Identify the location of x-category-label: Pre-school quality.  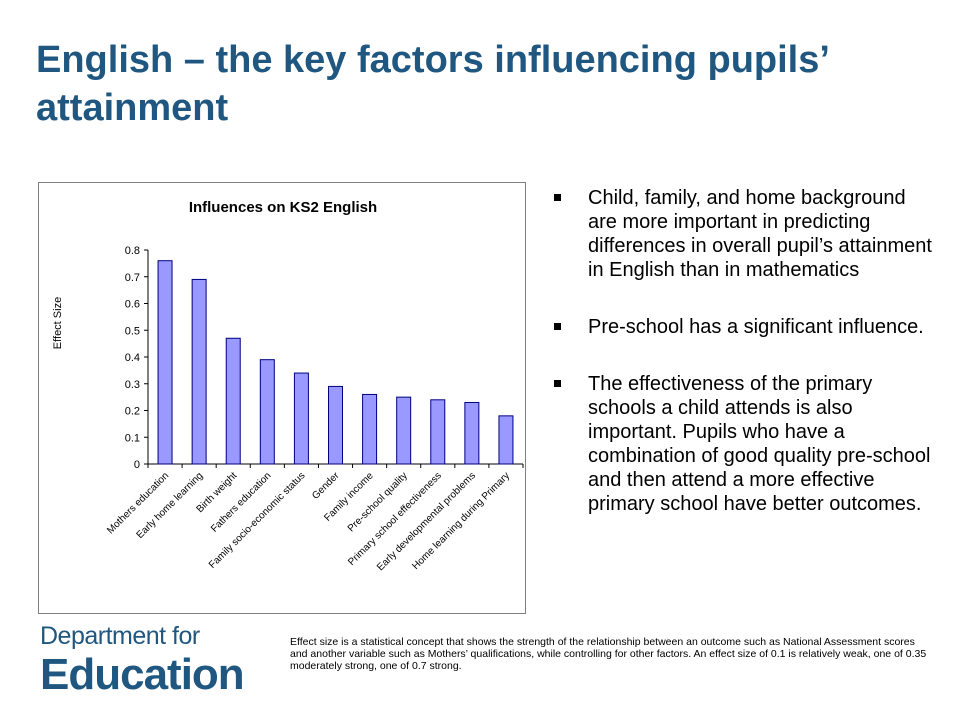
(378, 502).